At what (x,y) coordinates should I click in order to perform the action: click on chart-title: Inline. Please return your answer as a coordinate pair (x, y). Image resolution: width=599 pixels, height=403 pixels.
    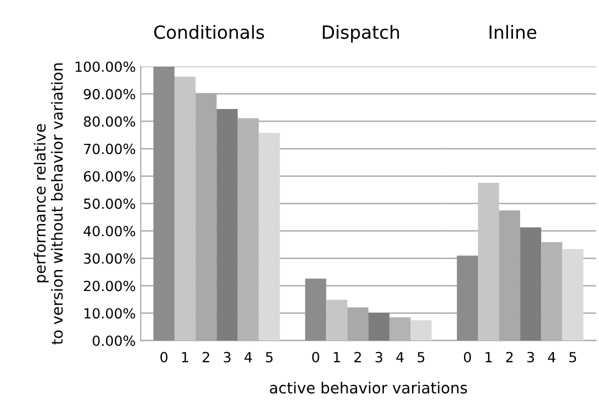
    Looking at the image, I should click on (513, 32).